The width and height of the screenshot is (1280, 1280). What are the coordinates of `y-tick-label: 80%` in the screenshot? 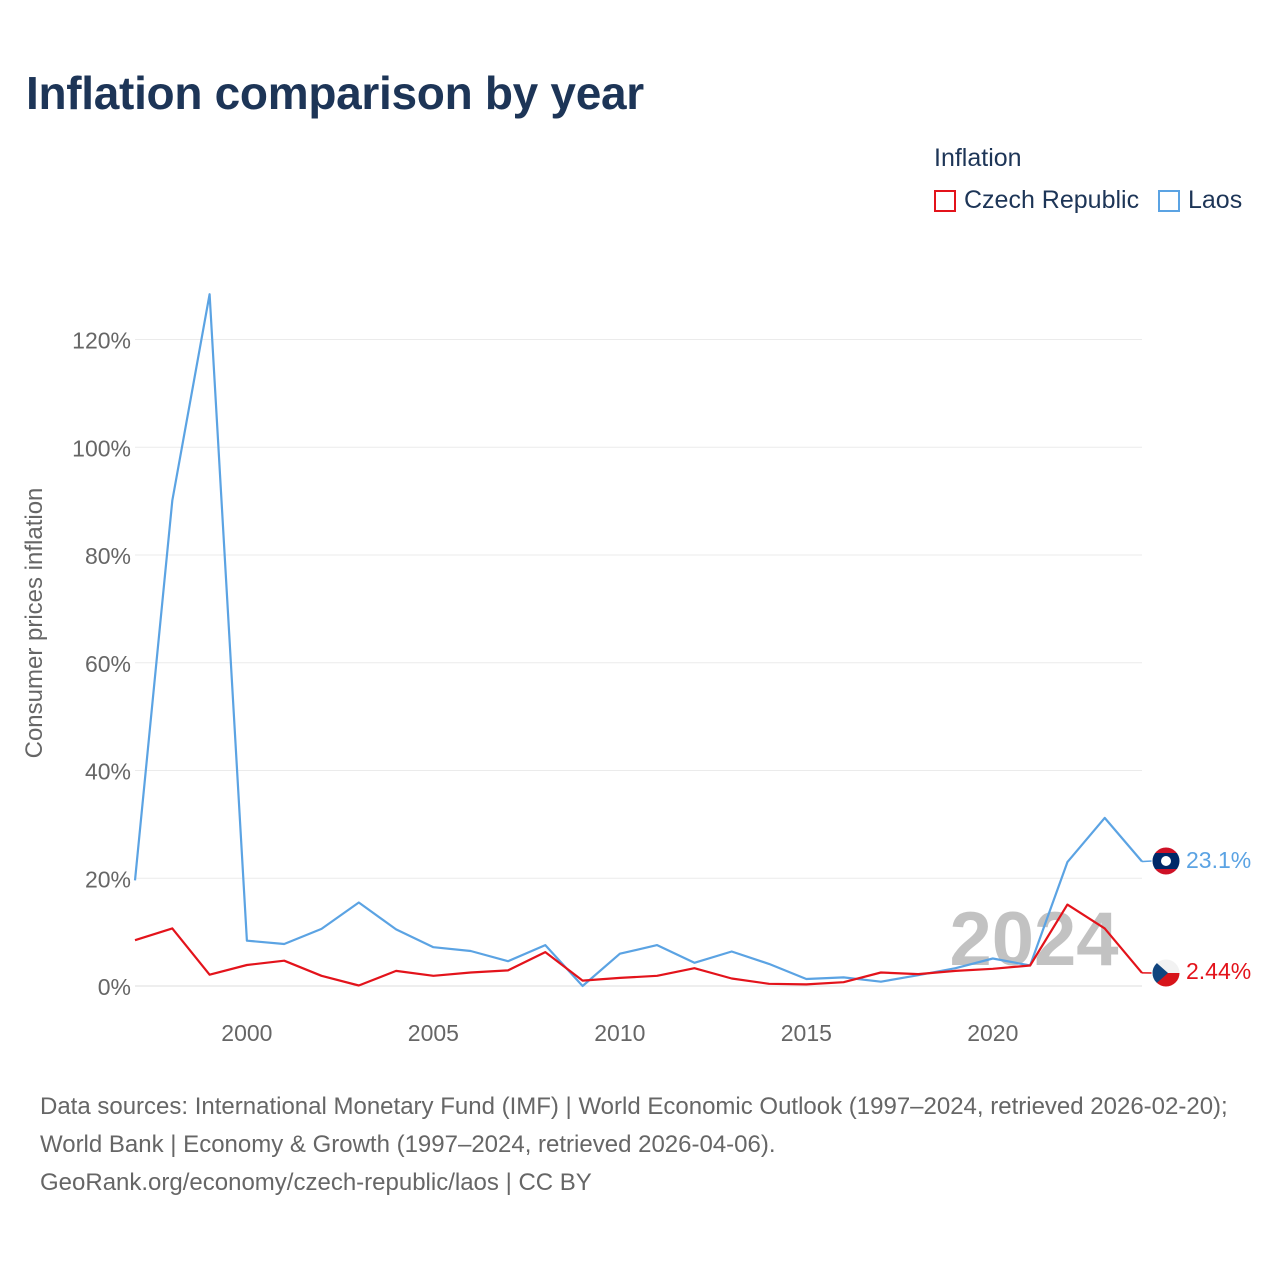 It's located at (108, 556).